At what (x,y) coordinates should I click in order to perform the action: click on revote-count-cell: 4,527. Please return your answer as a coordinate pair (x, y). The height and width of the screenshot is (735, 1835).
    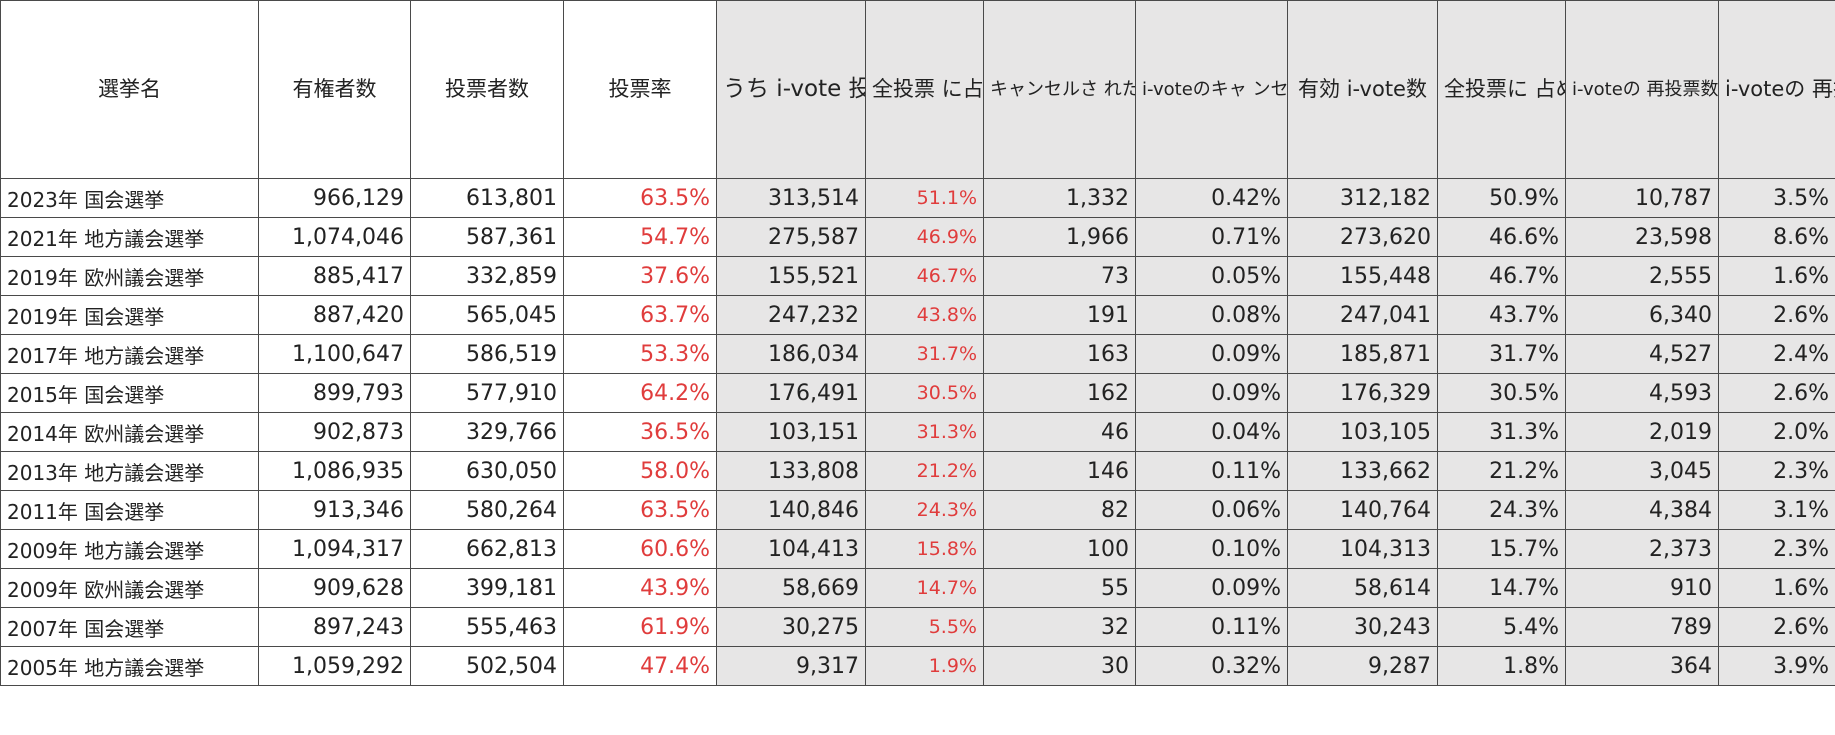
    Looking at the image, I should click on (1642, 354).